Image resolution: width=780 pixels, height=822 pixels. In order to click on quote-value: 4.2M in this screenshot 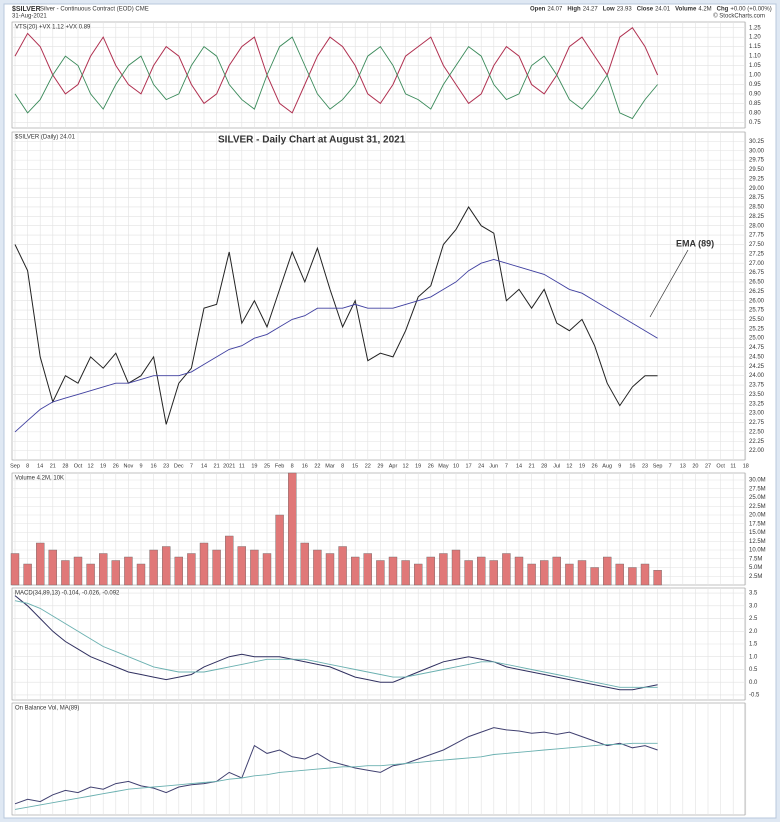, I will do `click(704, 10)`.